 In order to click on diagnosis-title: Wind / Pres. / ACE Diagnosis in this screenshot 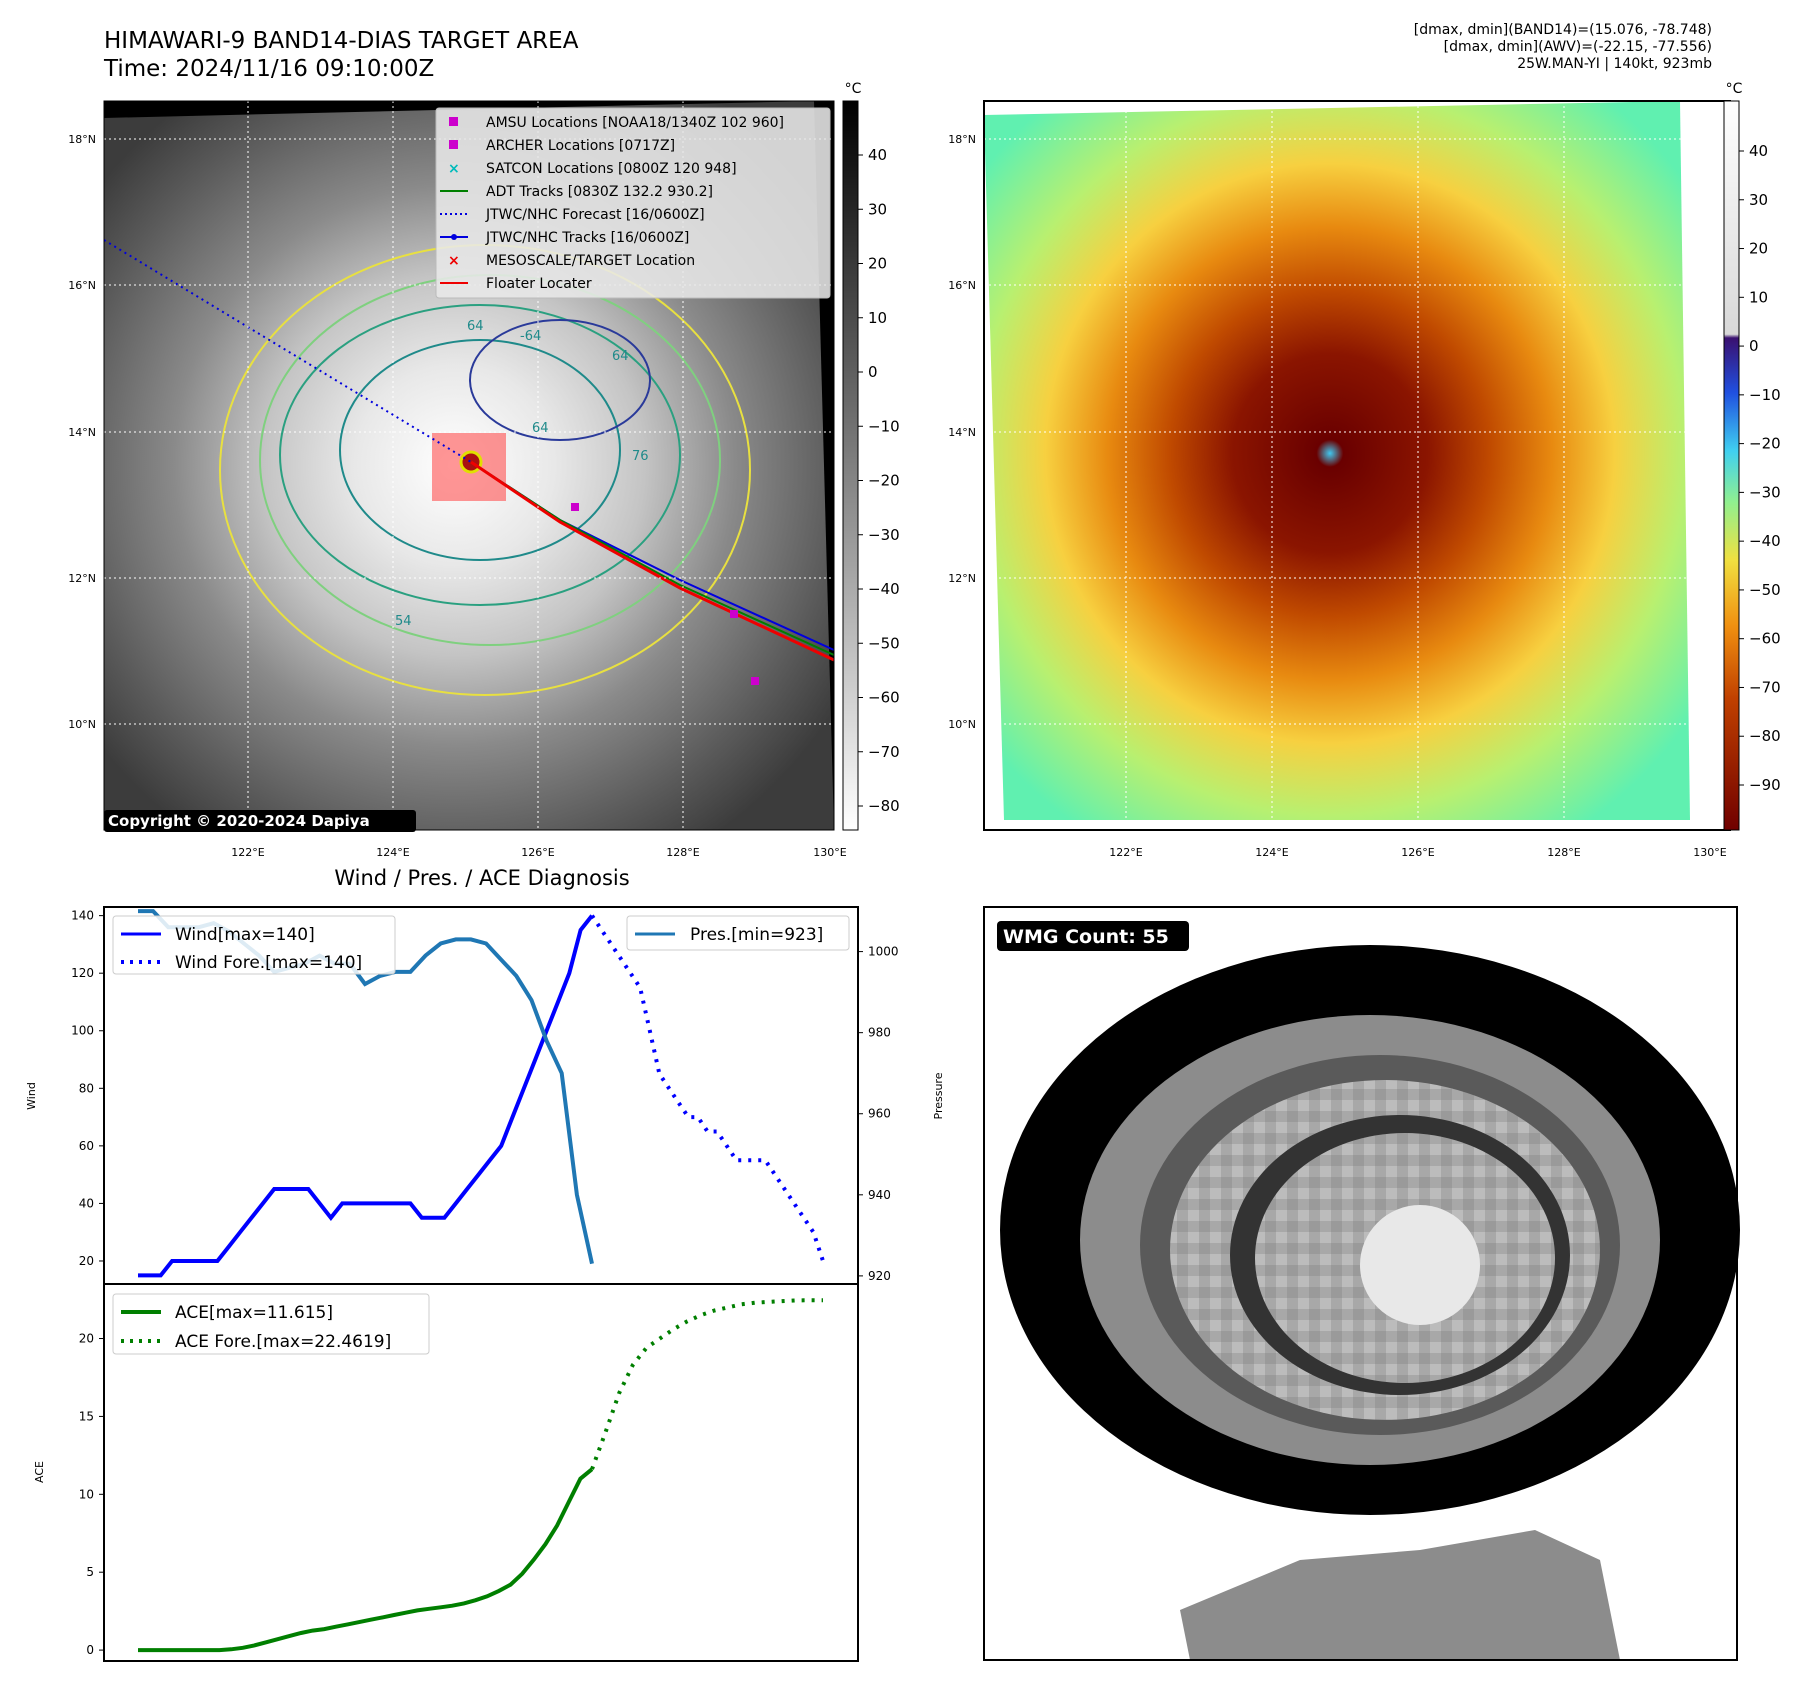, I will do `click(481, 878)`.